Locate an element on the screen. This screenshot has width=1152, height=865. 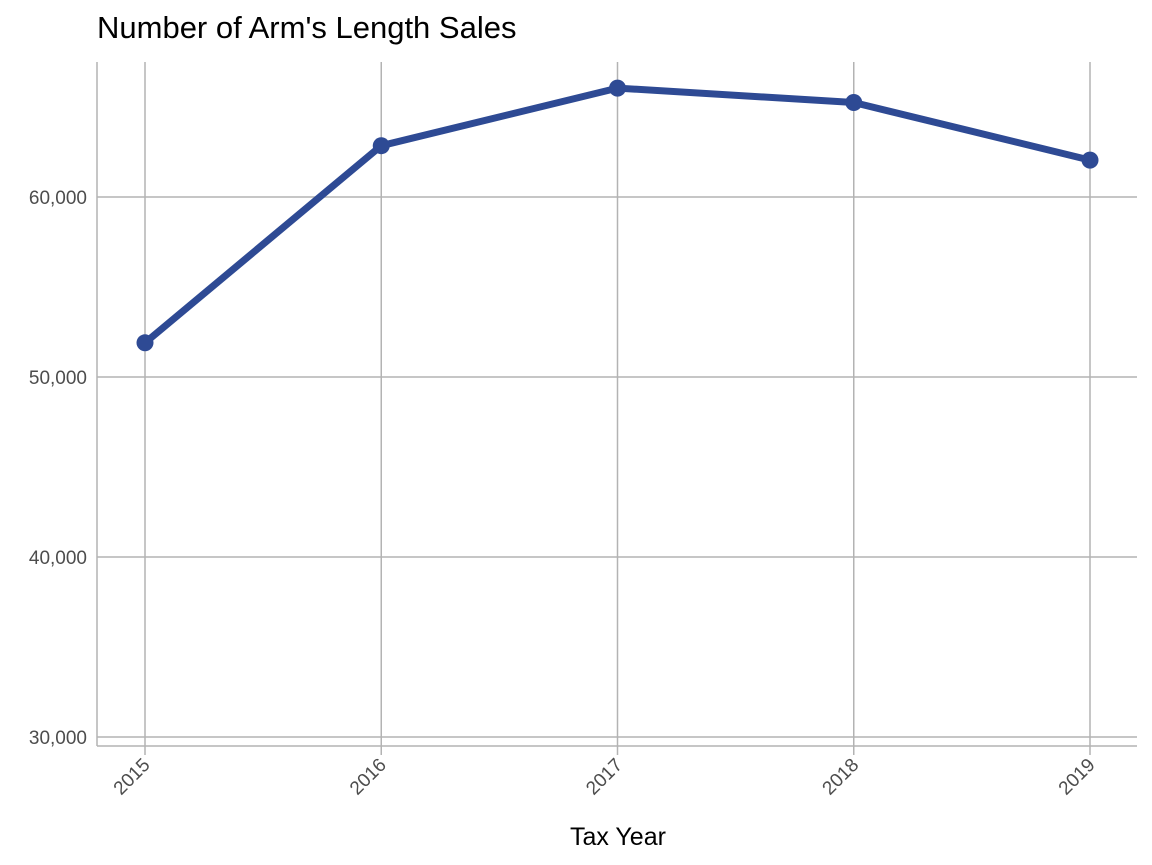
y-tick-label: 50,000 is located at coordinates (58, 378).